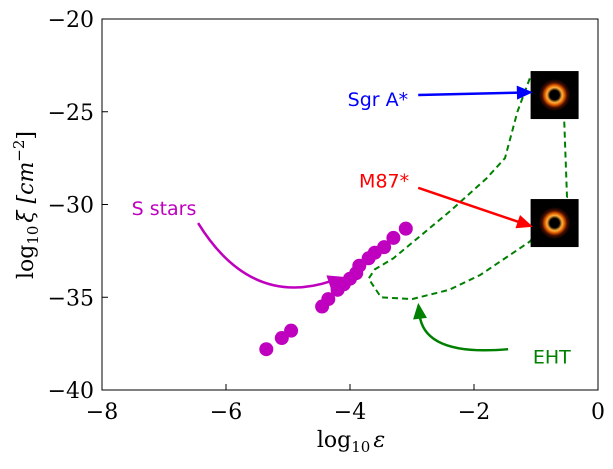  What do you see at coordinates (384, 181) in the screenshot?
I see `m87-label: M87*` at bounding box center [384, 181].